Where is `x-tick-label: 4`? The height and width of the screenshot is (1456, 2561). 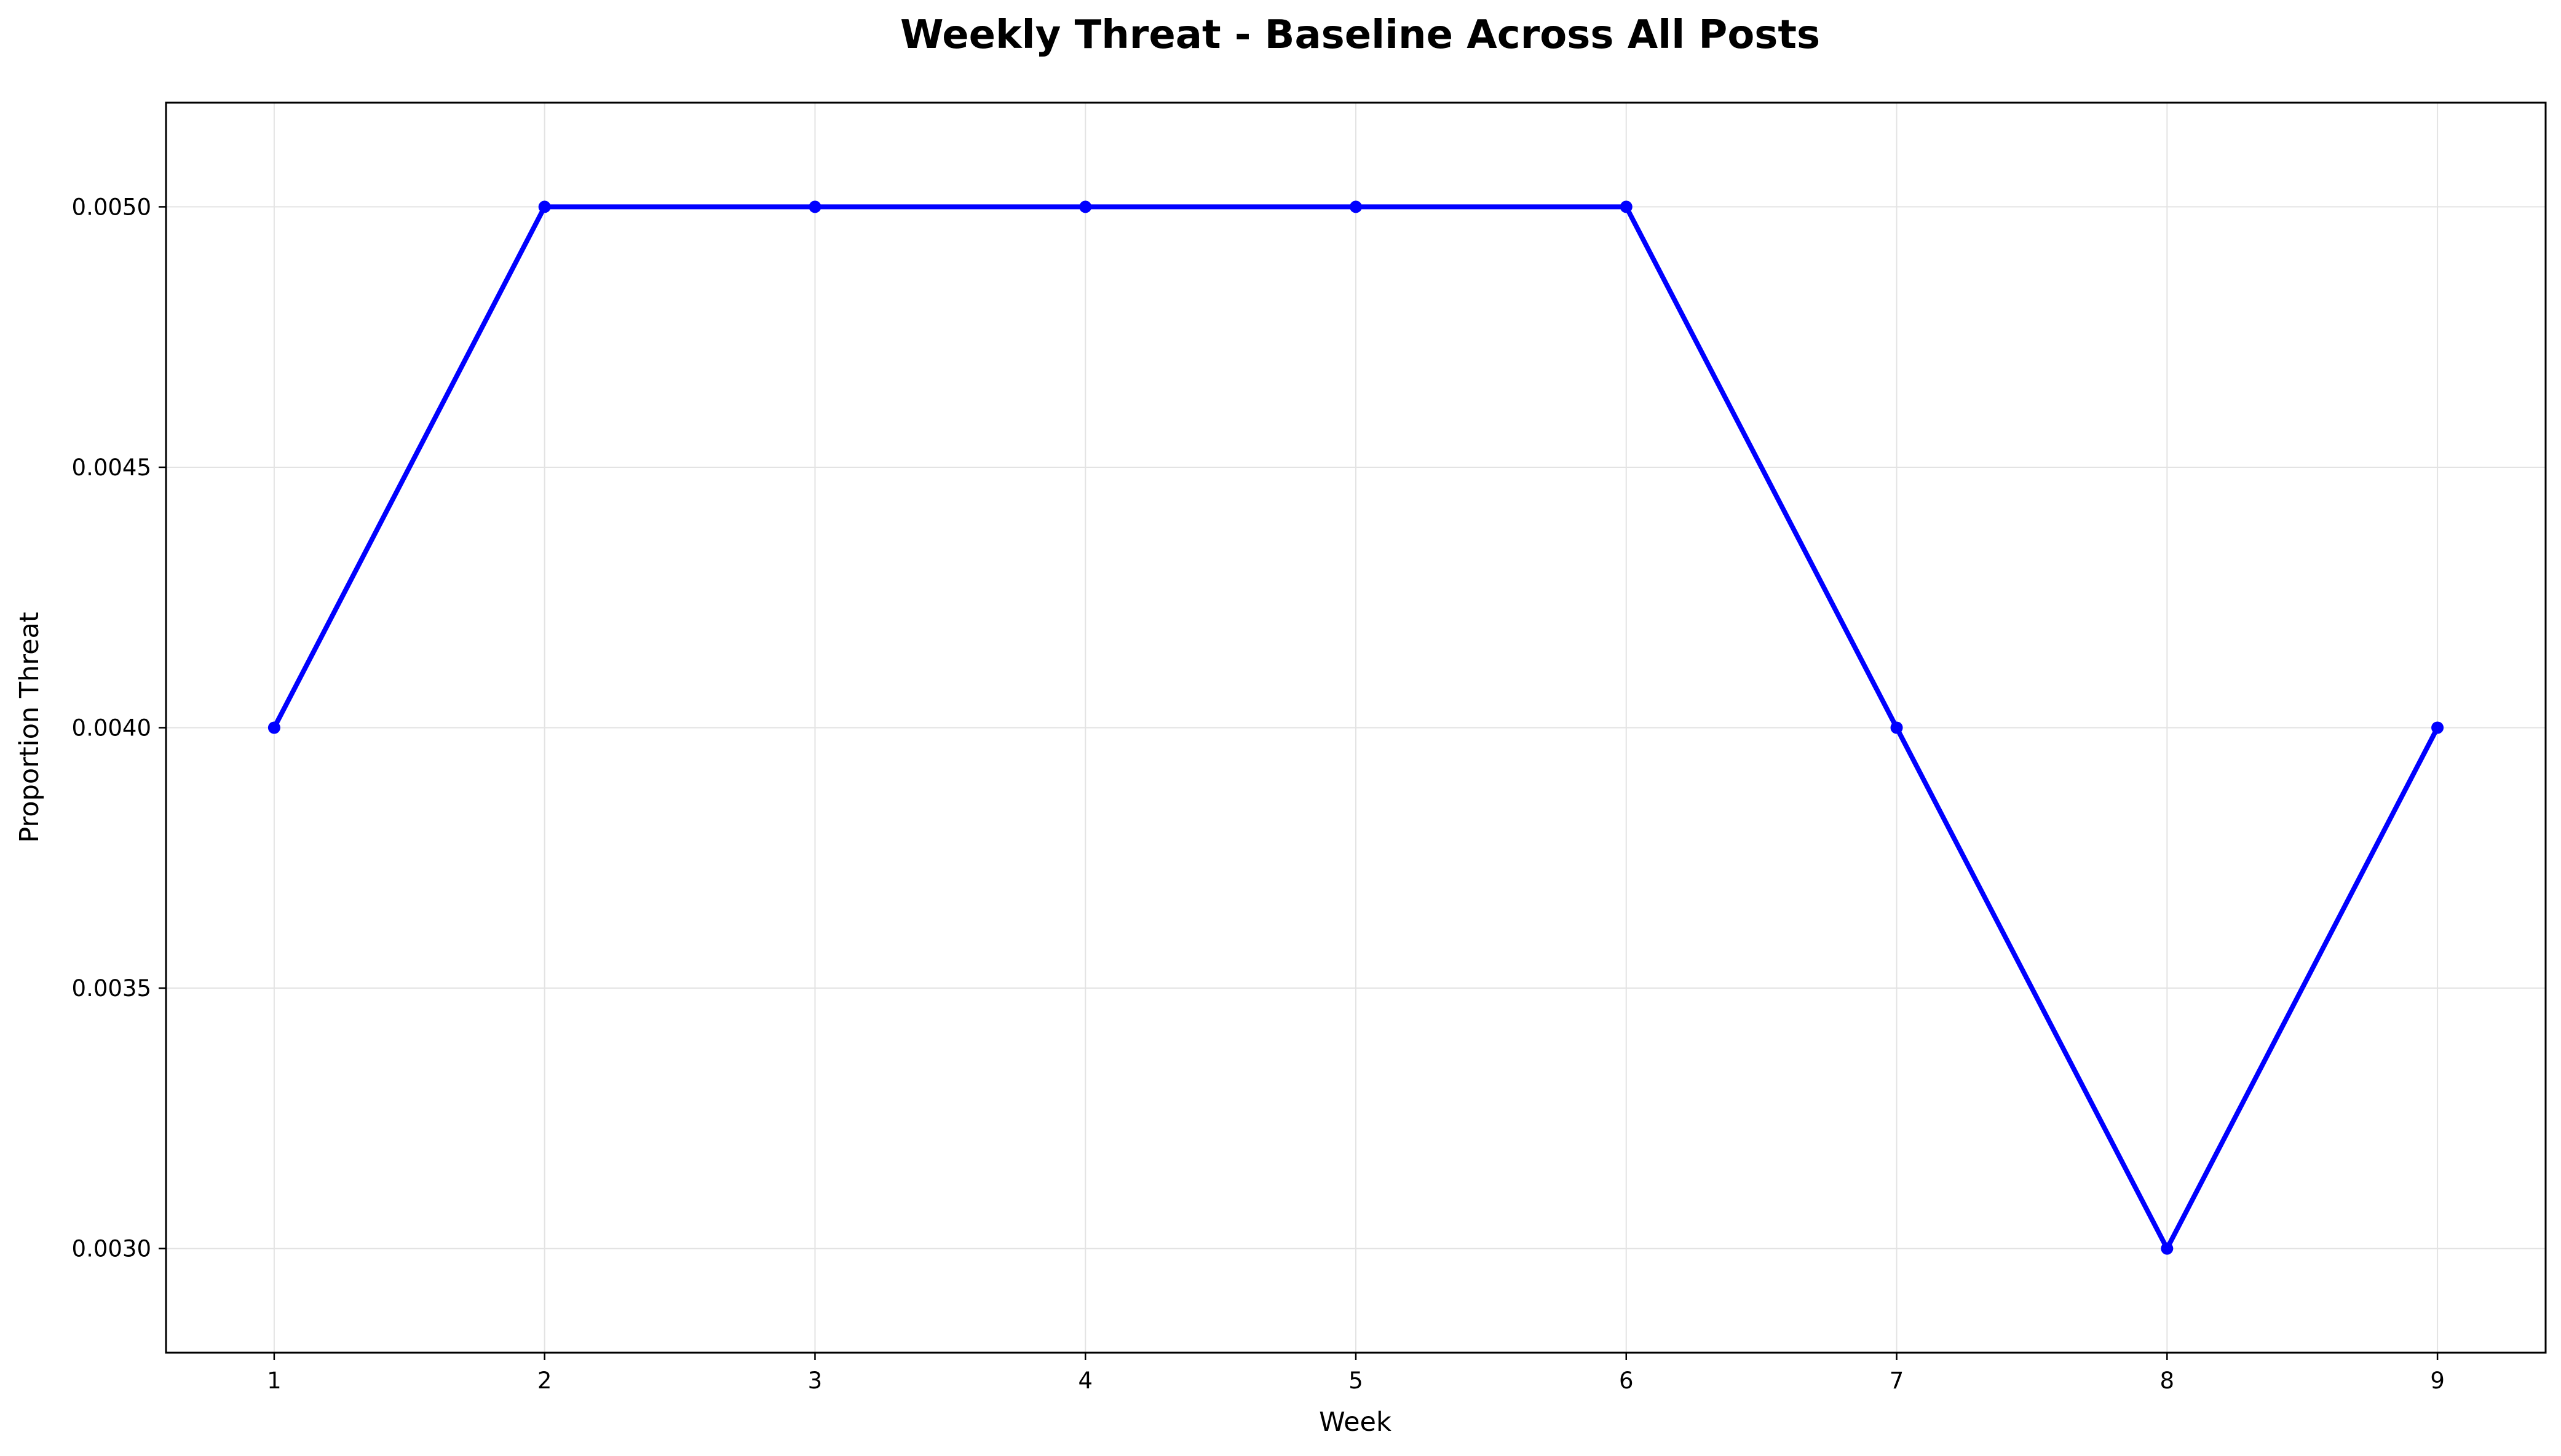
x-tick-label: 4 is located at coordinates (1085, 1381).